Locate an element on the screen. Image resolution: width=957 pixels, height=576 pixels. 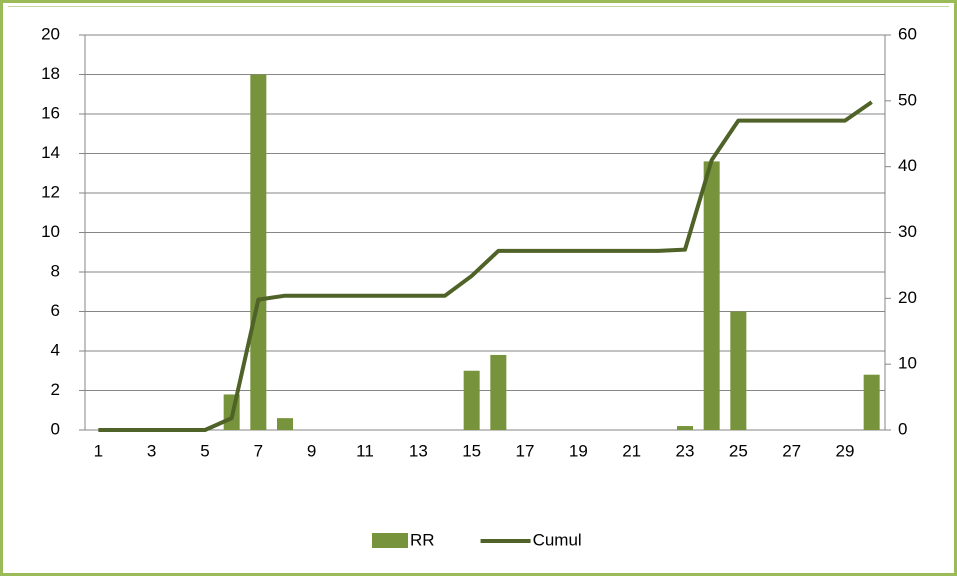
y-tick-label: 0 is located at coordinates (55, 428).